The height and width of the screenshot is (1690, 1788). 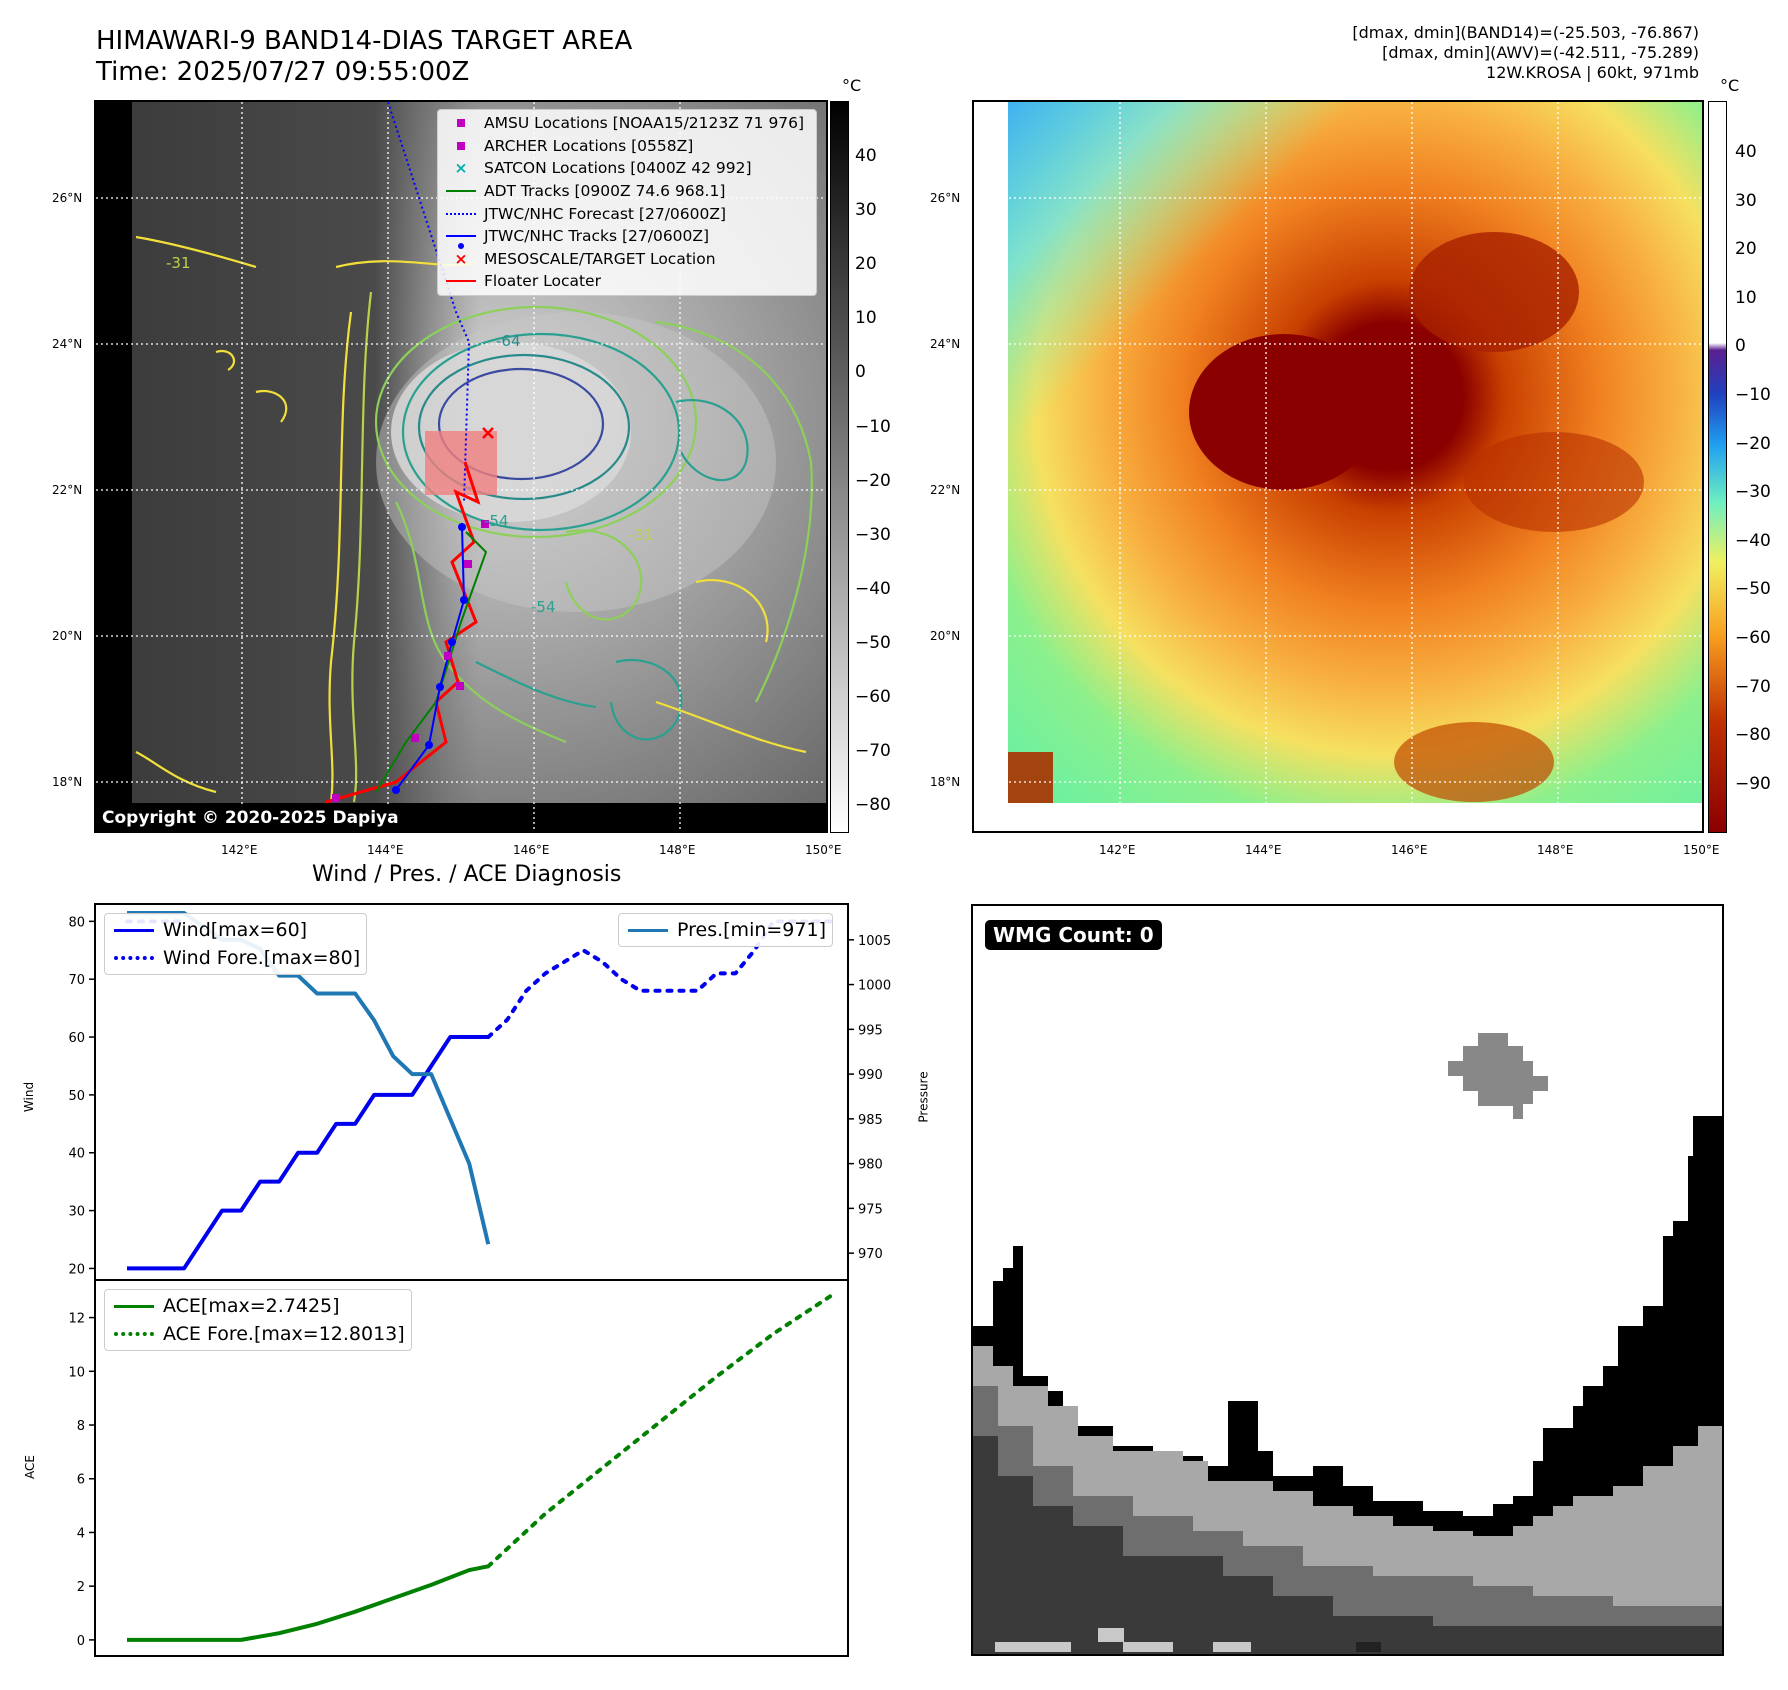 What do you see at coordinates (870, 1165) in the screenshot?
I see `pressure-axis-tick-label: 980` at bounding box center [870, 1165].